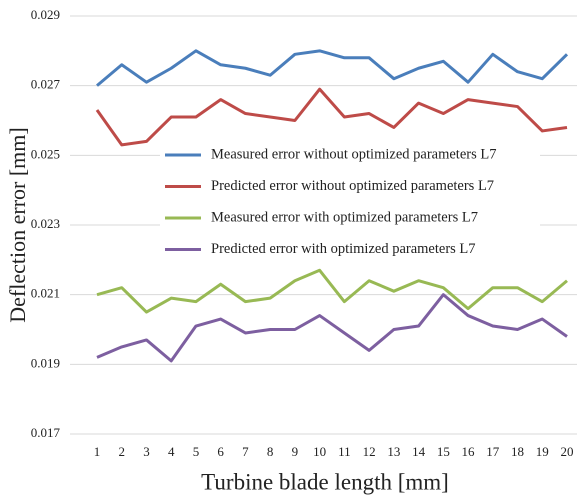 This screenshot has height=498, width=579. What do you see at coordinates (171, 451) in the screenshot?
I see `x-tick-label: 4` at bounding box center [171, 451].